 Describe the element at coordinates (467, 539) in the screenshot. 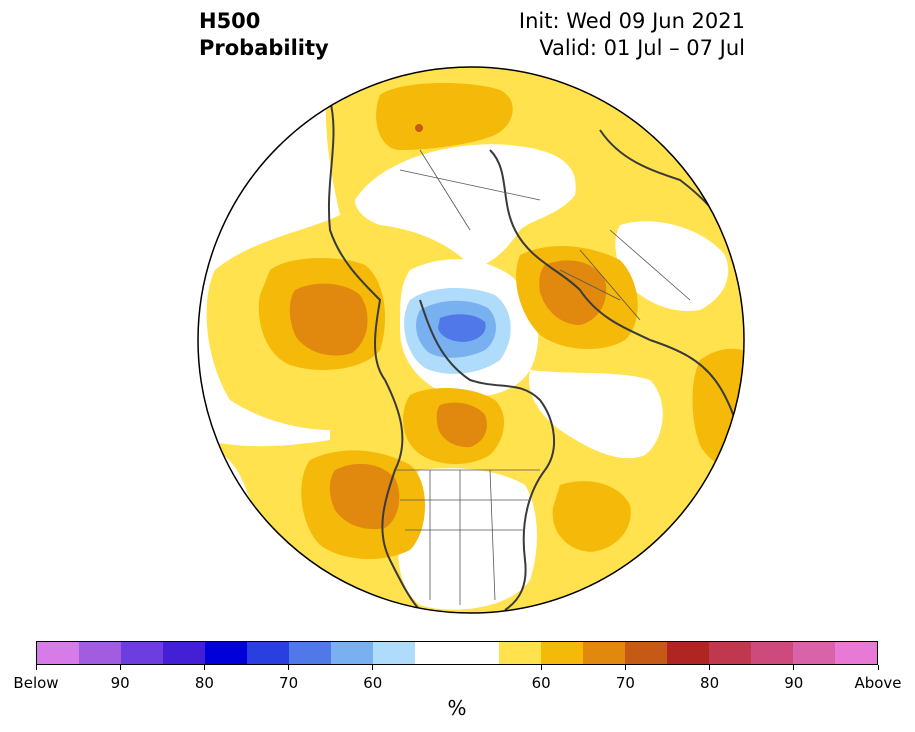

I see `neutral-region-america` at that location.